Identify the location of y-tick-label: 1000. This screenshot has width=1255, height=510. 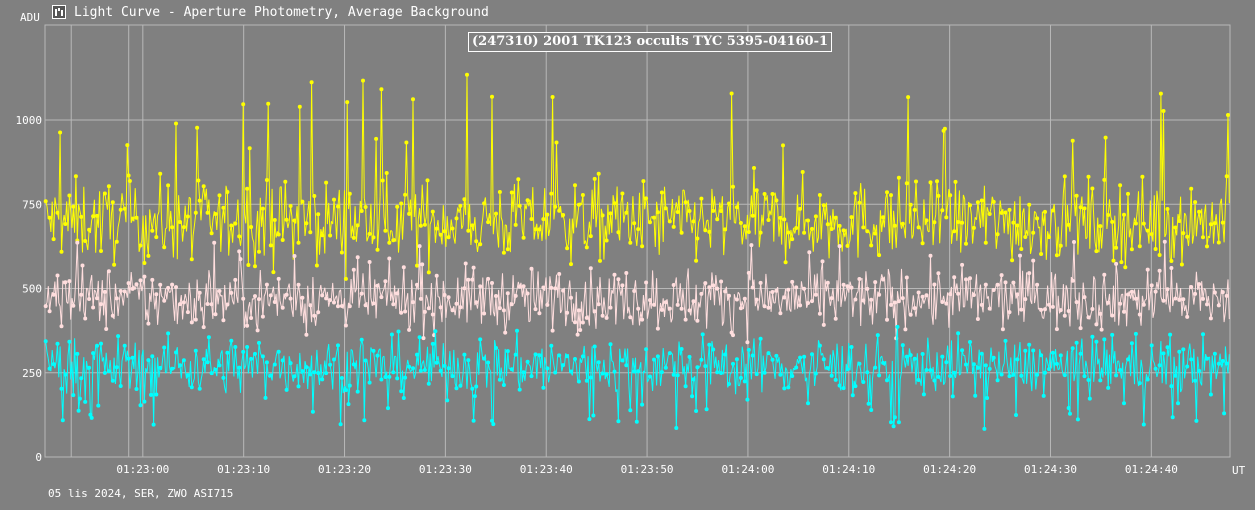
(29, 120).